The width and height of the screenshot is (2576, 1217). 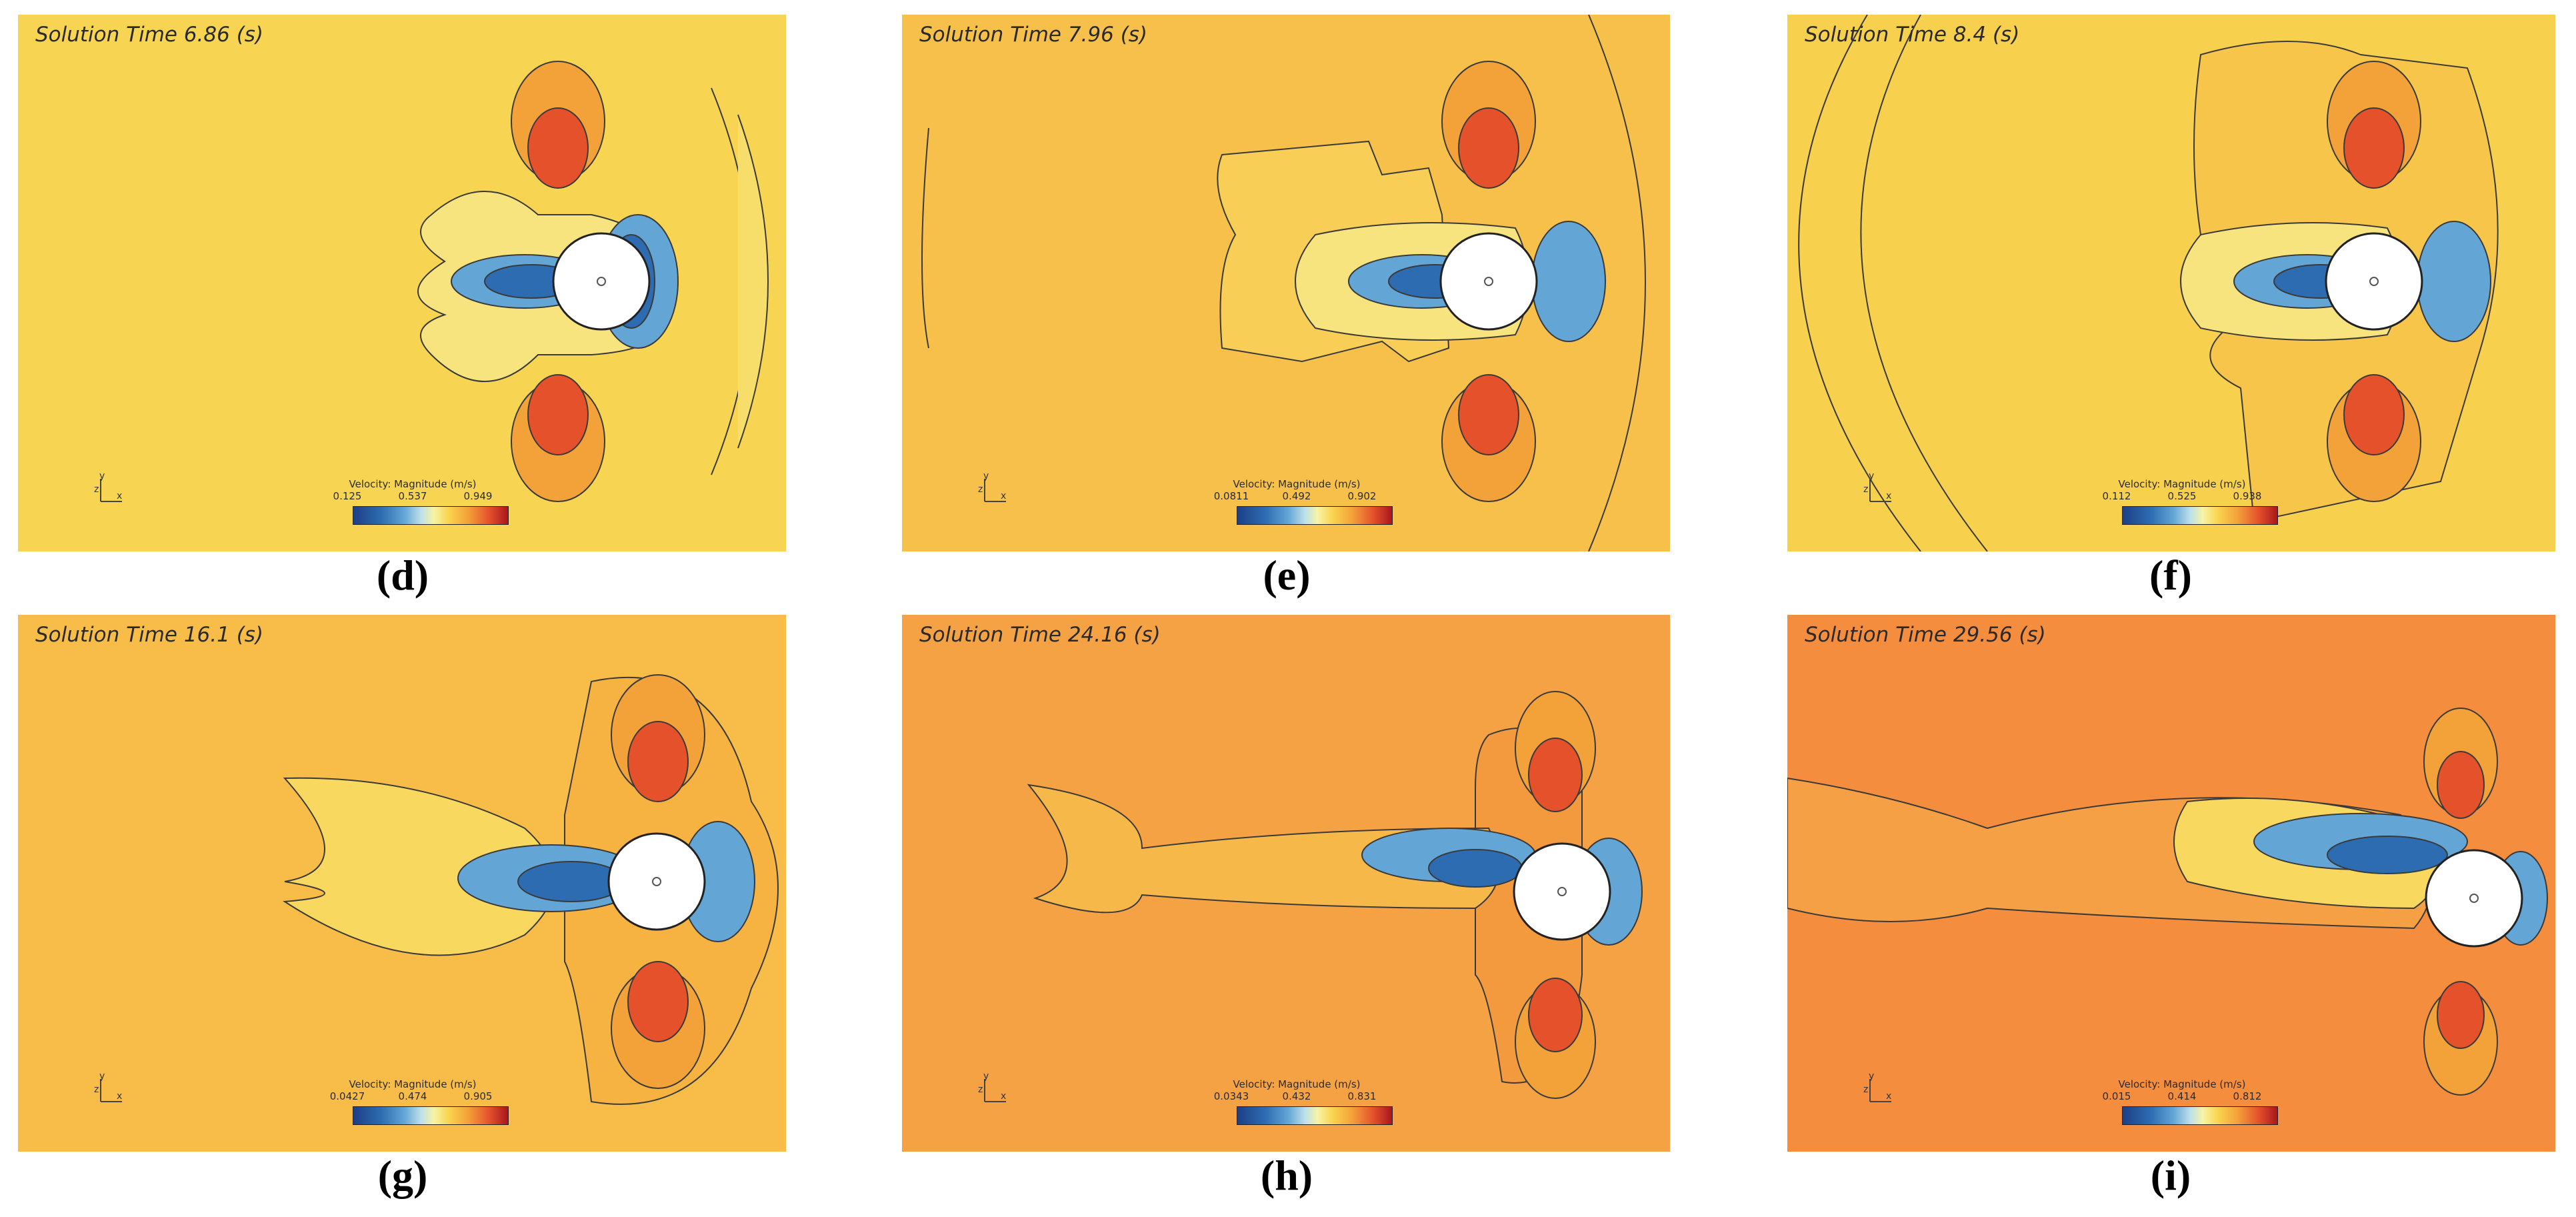 What do you see at coordinates (2182, 496) in the screenshot?
I see `legend-mid-value: 0.525` at bounding box center [2182, 496].